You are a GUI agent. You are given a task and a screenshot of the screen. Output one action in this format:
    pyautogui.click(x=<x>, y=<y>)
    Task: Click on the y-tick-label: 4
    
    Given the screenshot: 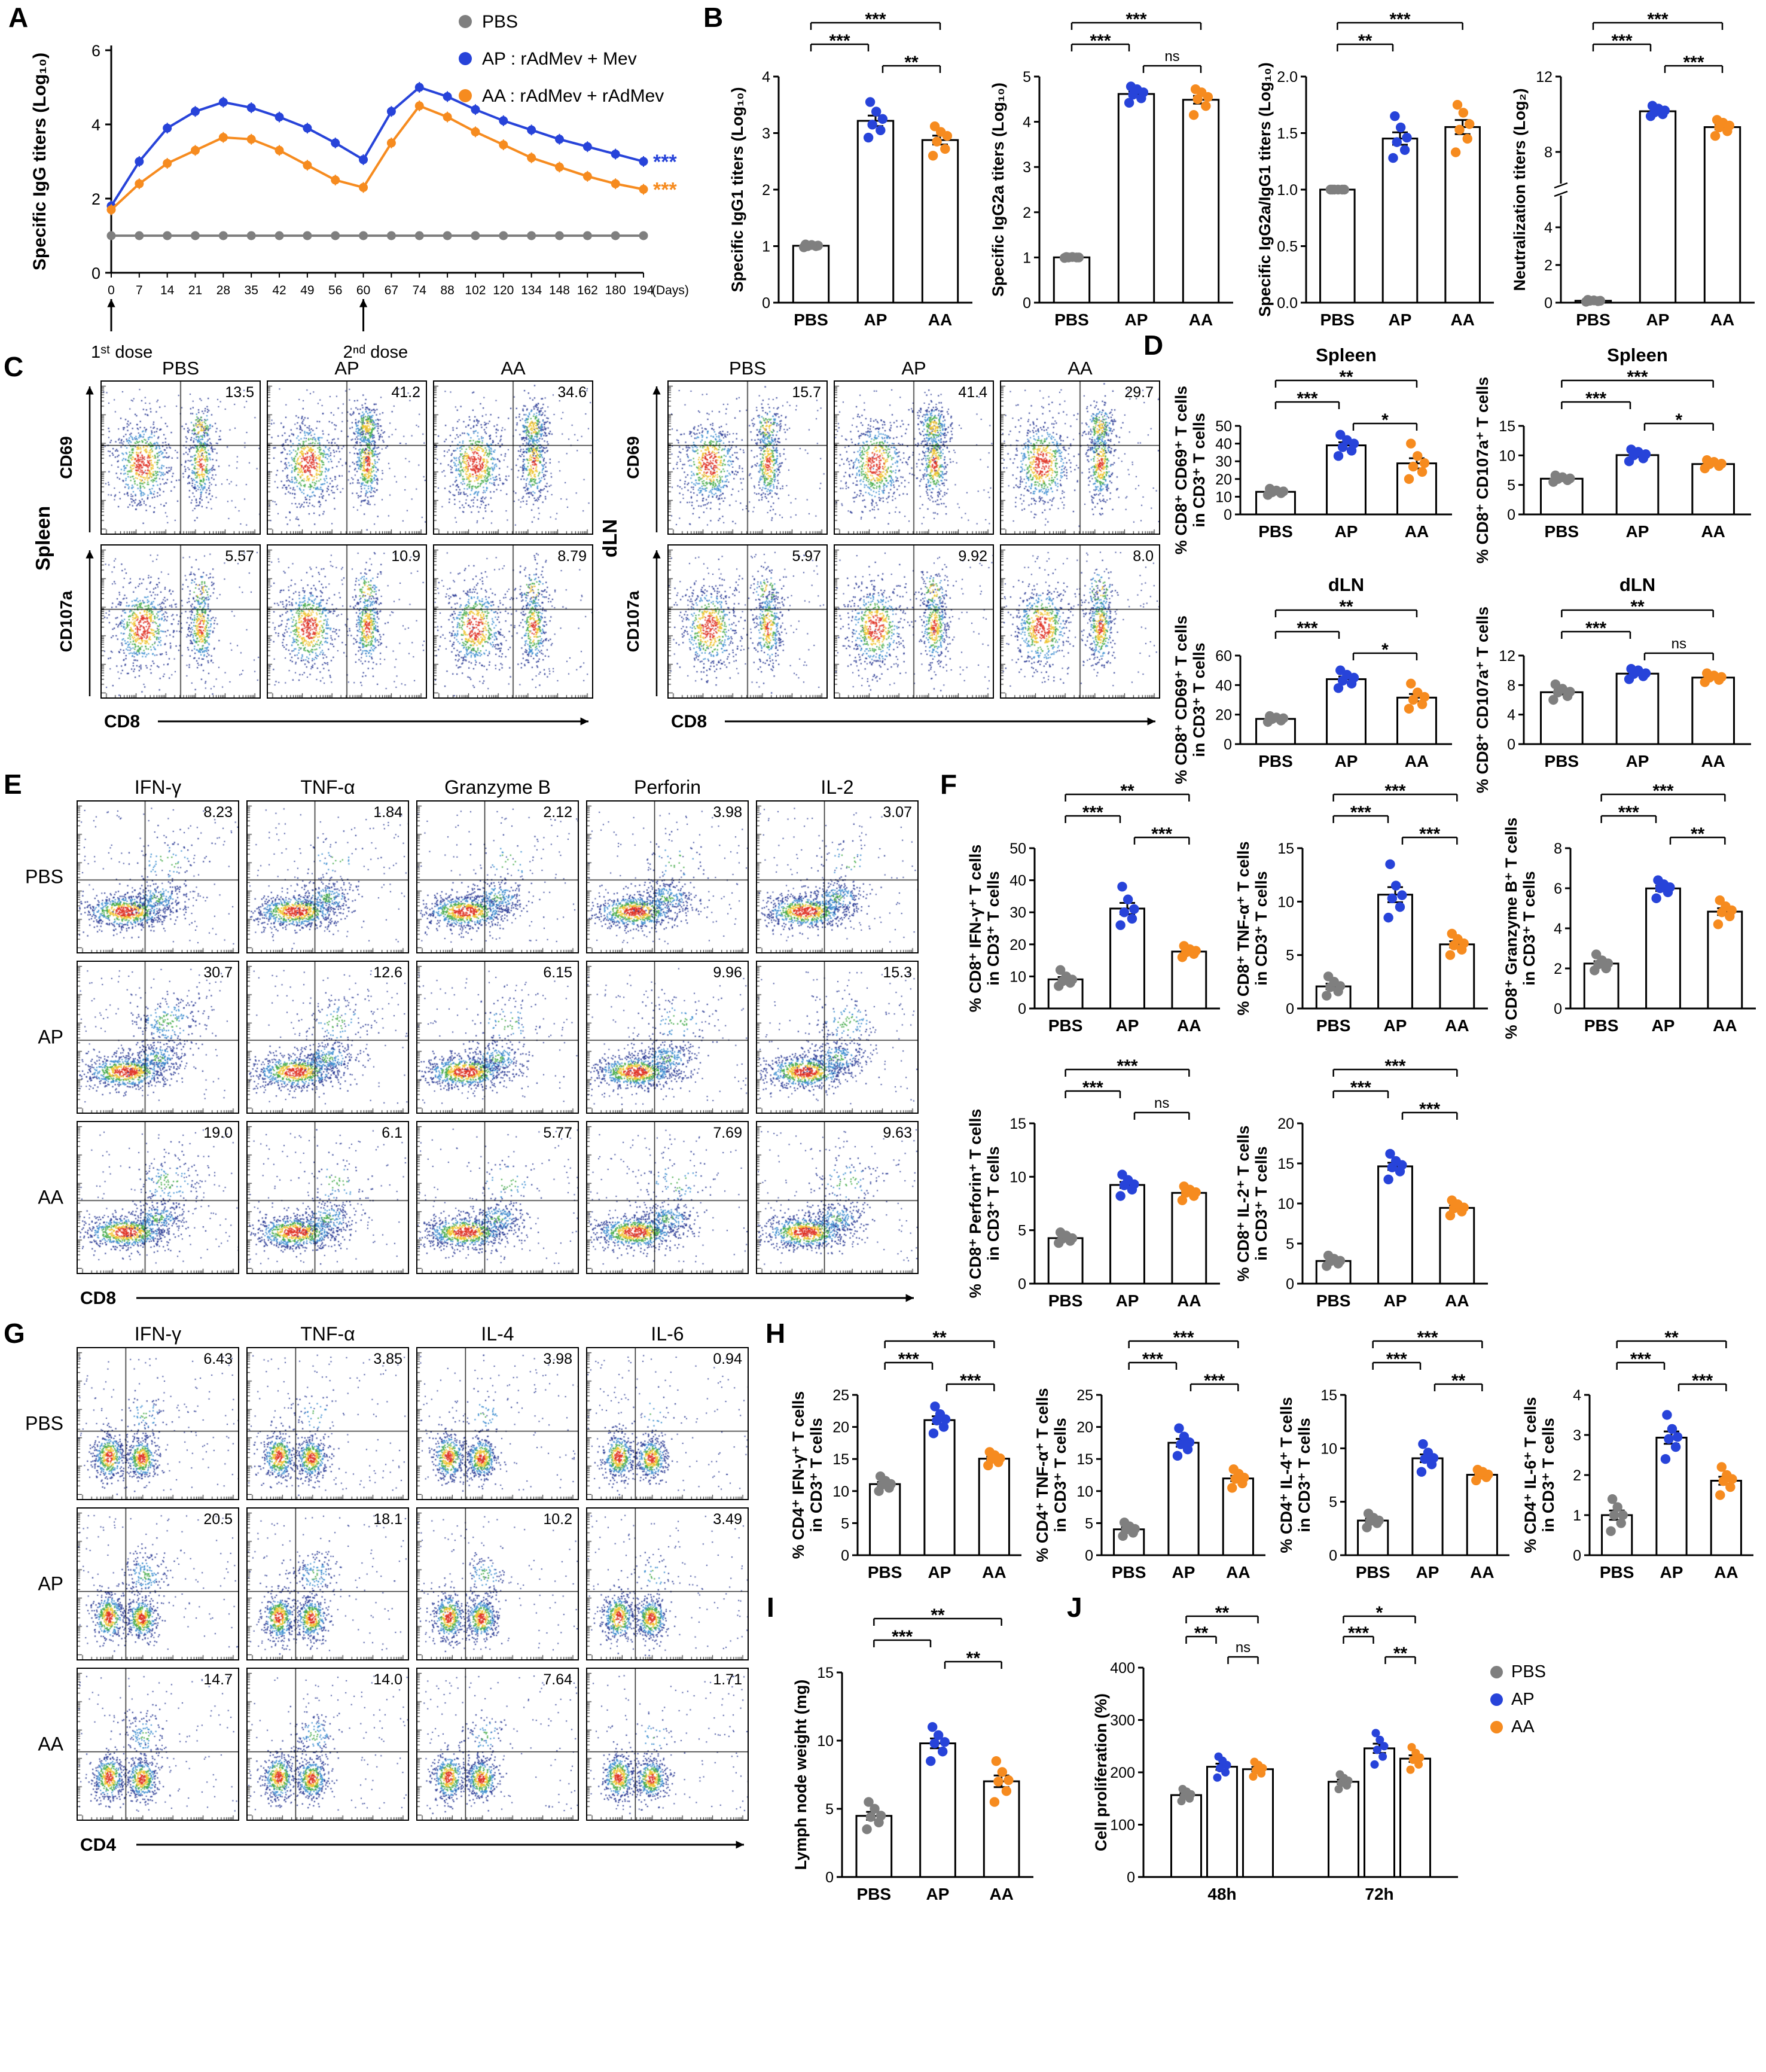 What is the action you would take?
    pyautogui.click(x=1558, y=929)
    